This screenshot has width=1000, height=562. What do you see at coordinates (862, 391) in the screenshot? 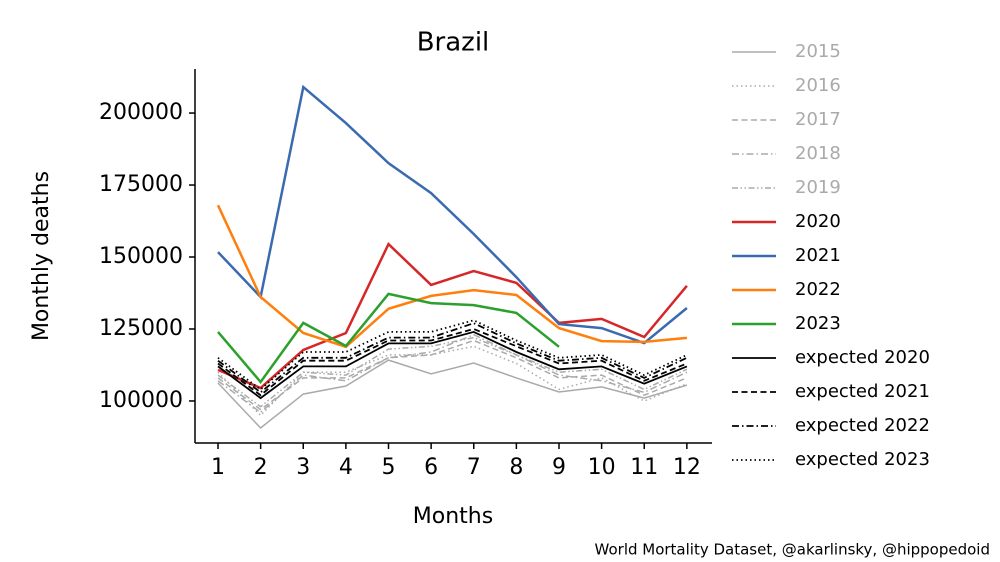
I see `legend-label: expected 2021` at bounding box center [862, 391].